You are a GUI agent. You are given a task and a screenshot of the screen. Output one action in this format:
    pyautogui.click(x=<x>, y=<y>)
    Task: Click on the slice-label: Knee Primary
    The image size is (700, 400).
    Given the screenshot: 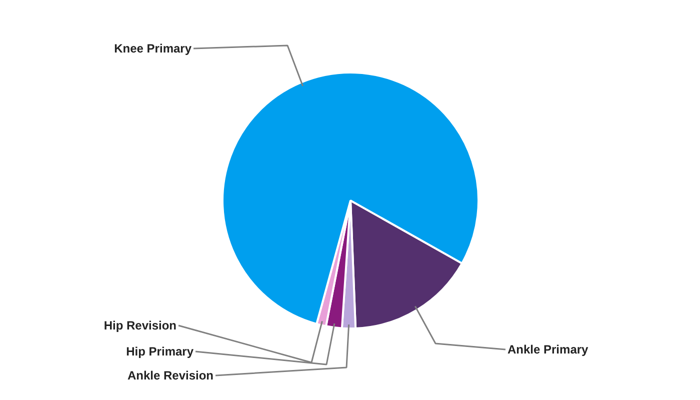 What is the action you would take?
    pyautogui.click(x=153, y=49)
    